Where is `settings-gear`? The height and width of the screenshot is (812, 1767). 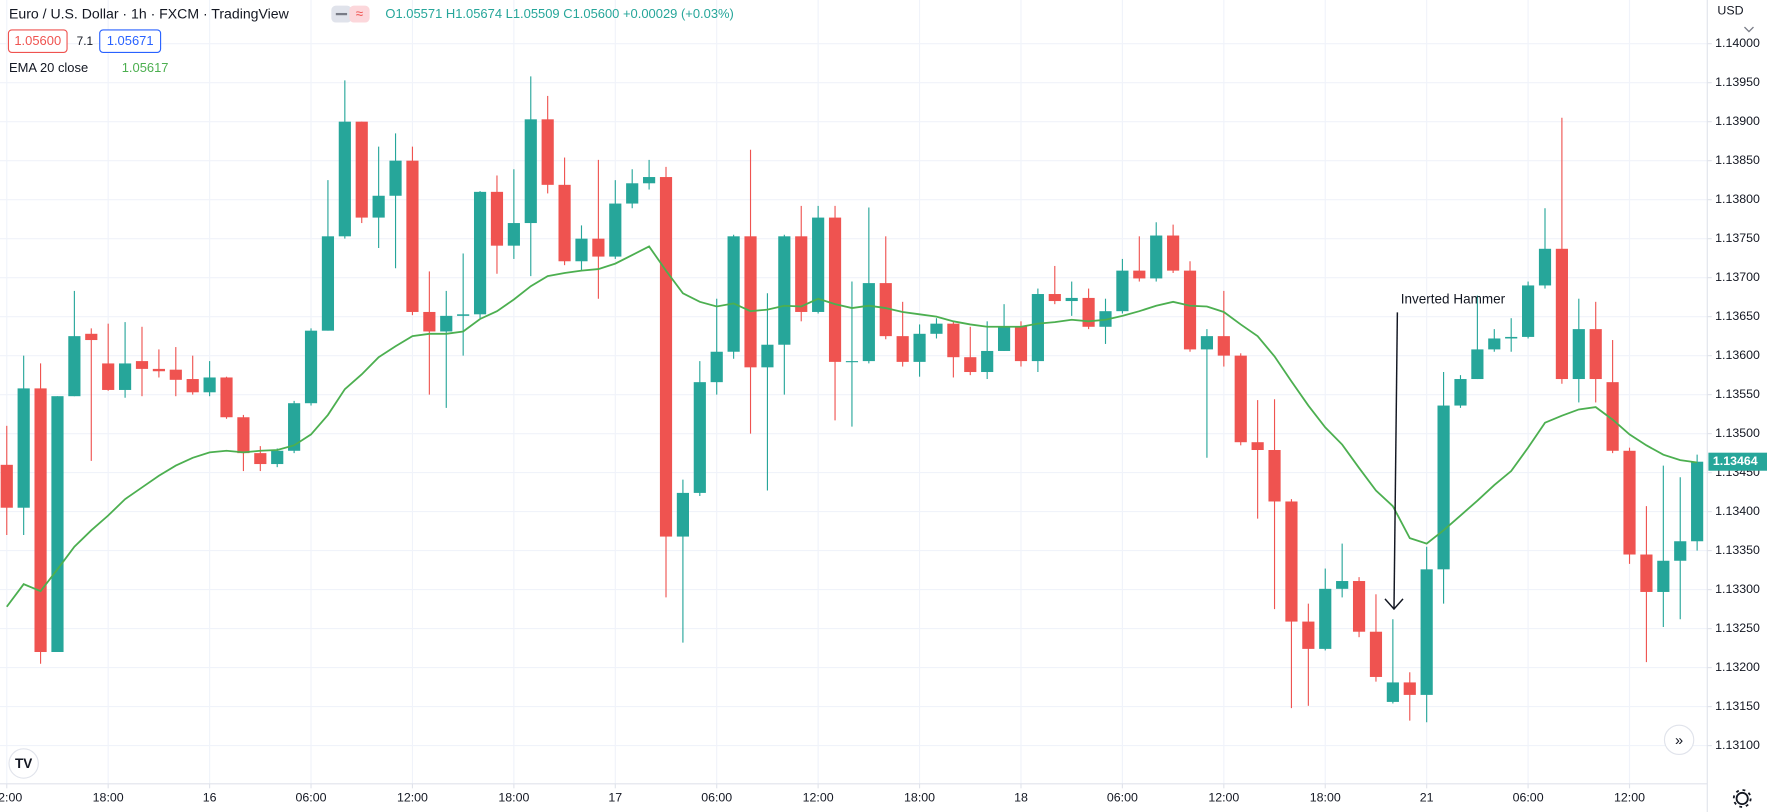
settings-gear is located at coordinates (1742, 798).